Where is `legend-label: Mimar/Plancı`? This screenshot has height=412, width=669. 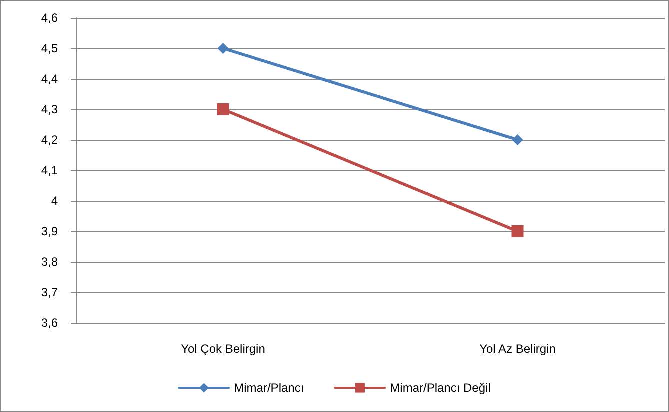 legend-label: Mimar/Plancı is located at coordinates (269, 388).